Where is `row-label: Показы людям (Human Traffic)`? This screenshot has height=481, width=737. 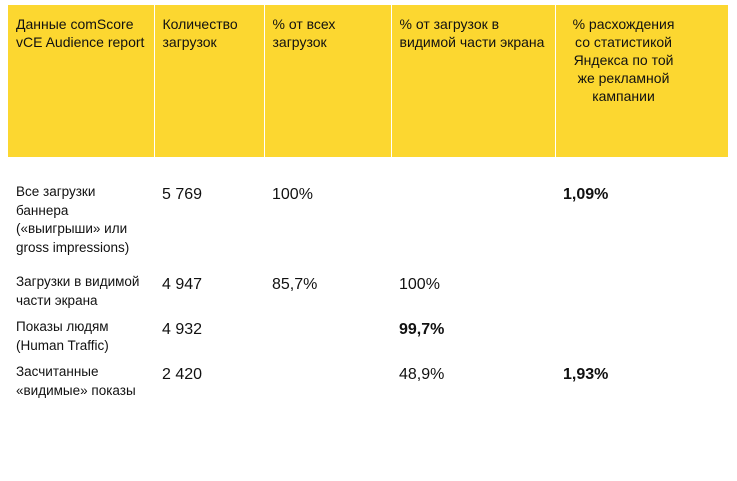 row-label: Показы людям (Human Traffic) is located at coordinates (62, 336).